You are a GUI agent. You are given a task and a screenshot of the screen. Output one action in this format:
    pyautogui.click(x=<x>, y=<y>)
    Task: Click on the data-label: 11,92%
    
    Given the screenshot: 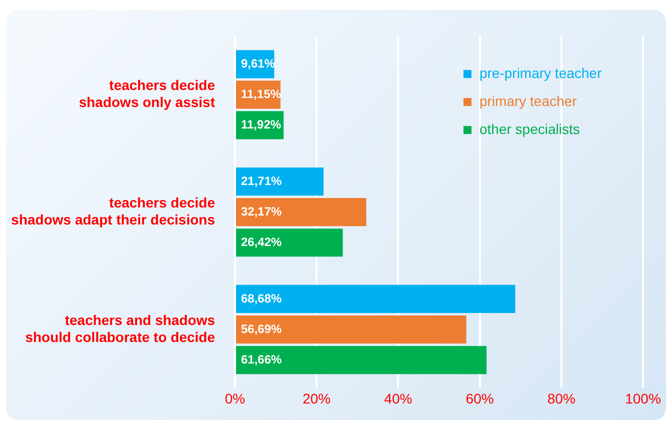 What is the action you would take?
    pyautogui.click(x=261, y=125)
    